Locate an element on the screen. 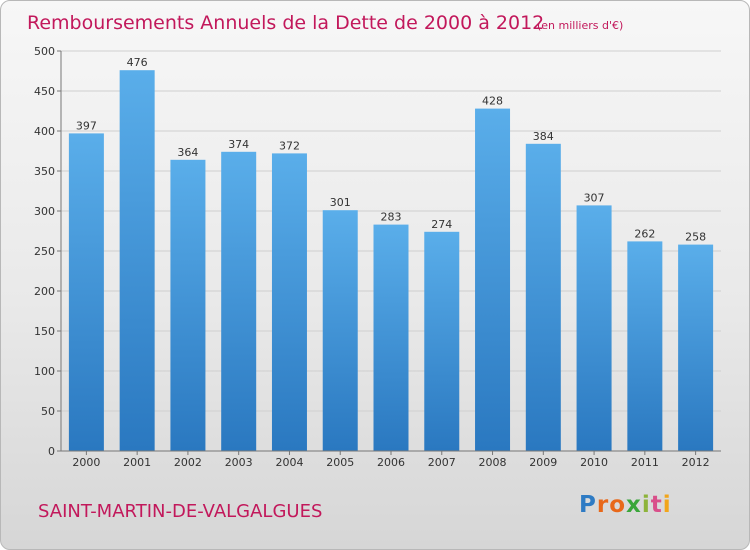 This screenshot has width=750, height=550. logo-letter: x is located at coordinates (634, 505).